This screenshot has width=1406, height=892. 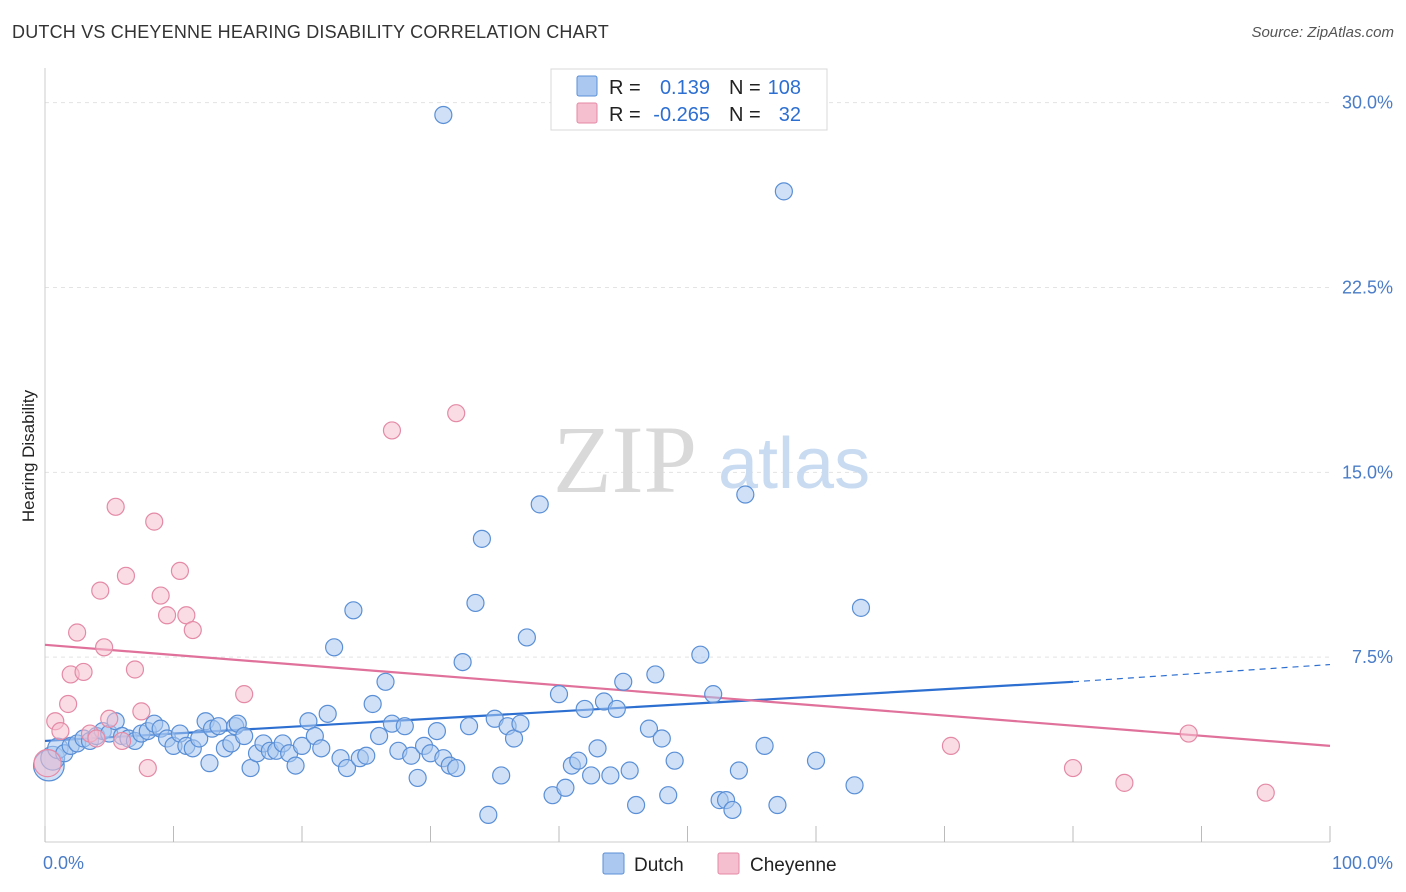 I want to click on legend-r-value-cheyenne: -0.265, so click(x=681, y=115).